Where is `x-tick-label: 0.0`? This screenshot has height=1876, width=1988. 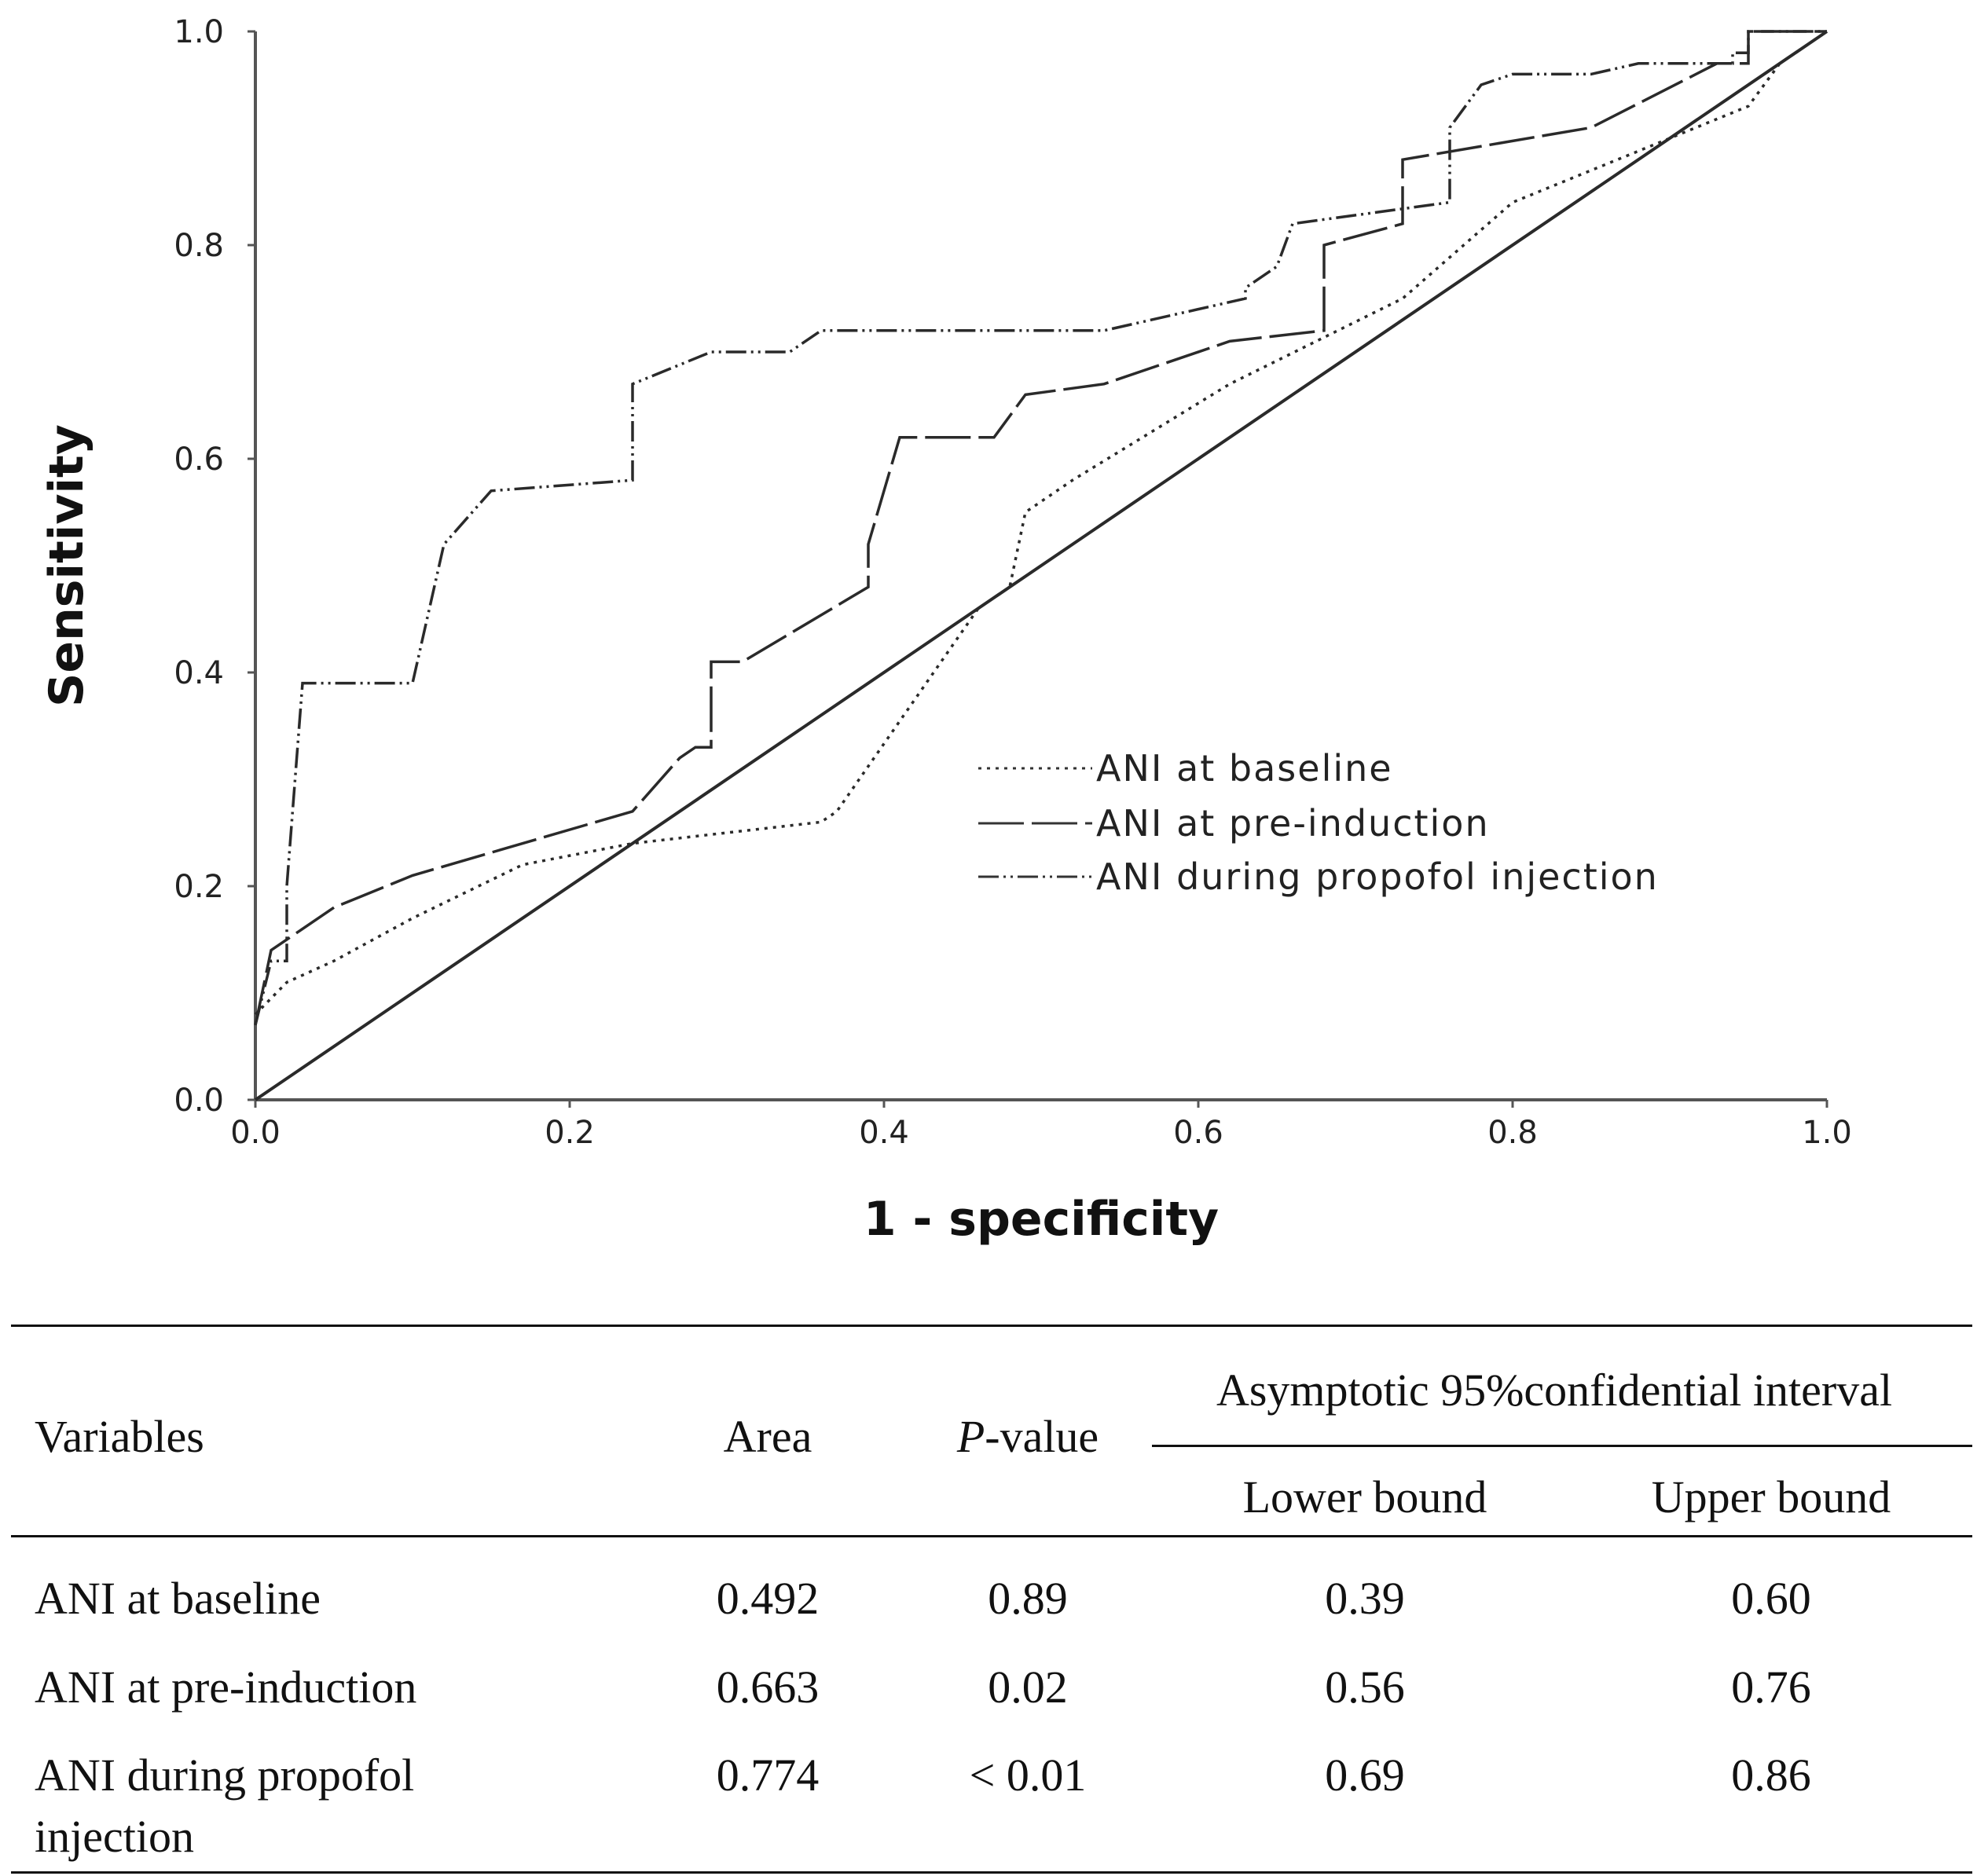 x-tick-label: 0.0 is located at coordinates (255, 1133).